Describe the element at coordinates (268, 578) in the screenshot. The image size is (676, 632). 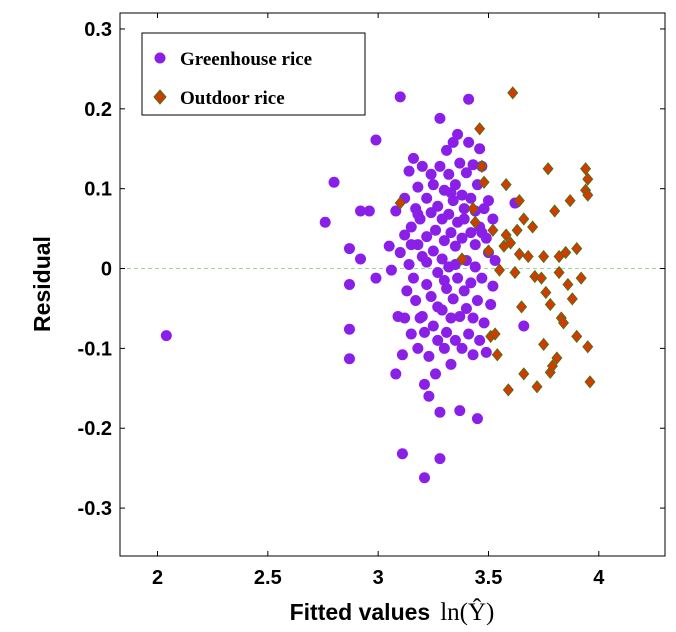
I see `x-tick-label: 2.5` at that location.